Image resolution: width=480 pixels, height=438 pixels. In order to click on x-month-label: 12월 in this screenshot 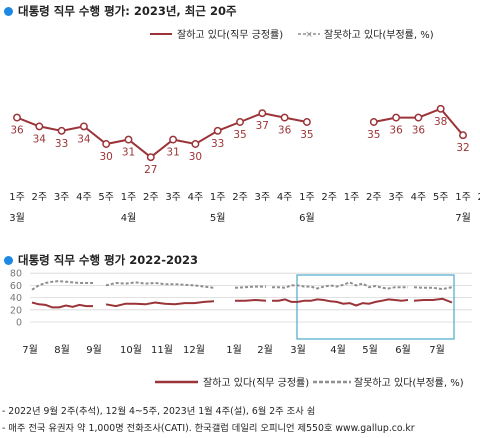, I will do `click(194, 350)`.